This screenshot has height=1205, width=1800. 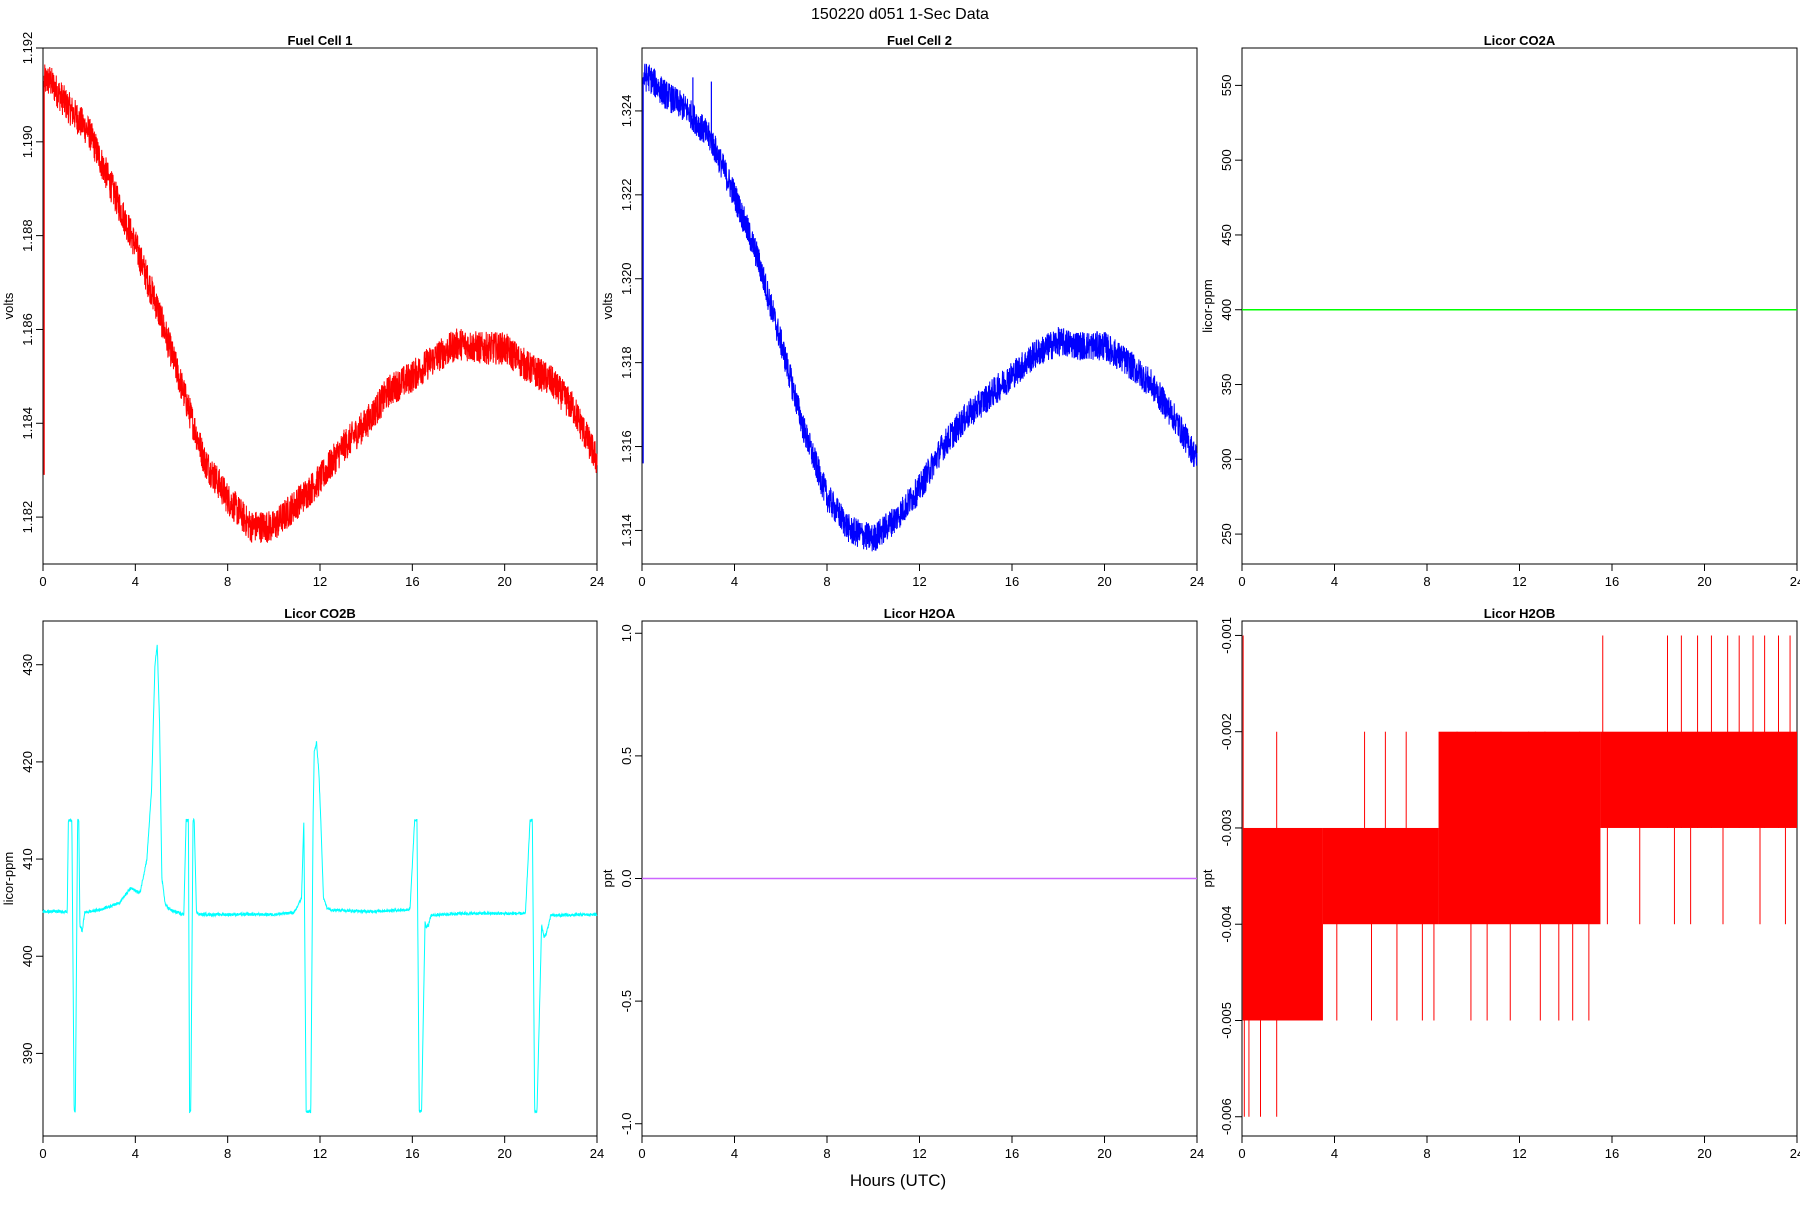 I want to click on fuel-cell-1-x-tick-label: 16, so click(x=412, y=581).